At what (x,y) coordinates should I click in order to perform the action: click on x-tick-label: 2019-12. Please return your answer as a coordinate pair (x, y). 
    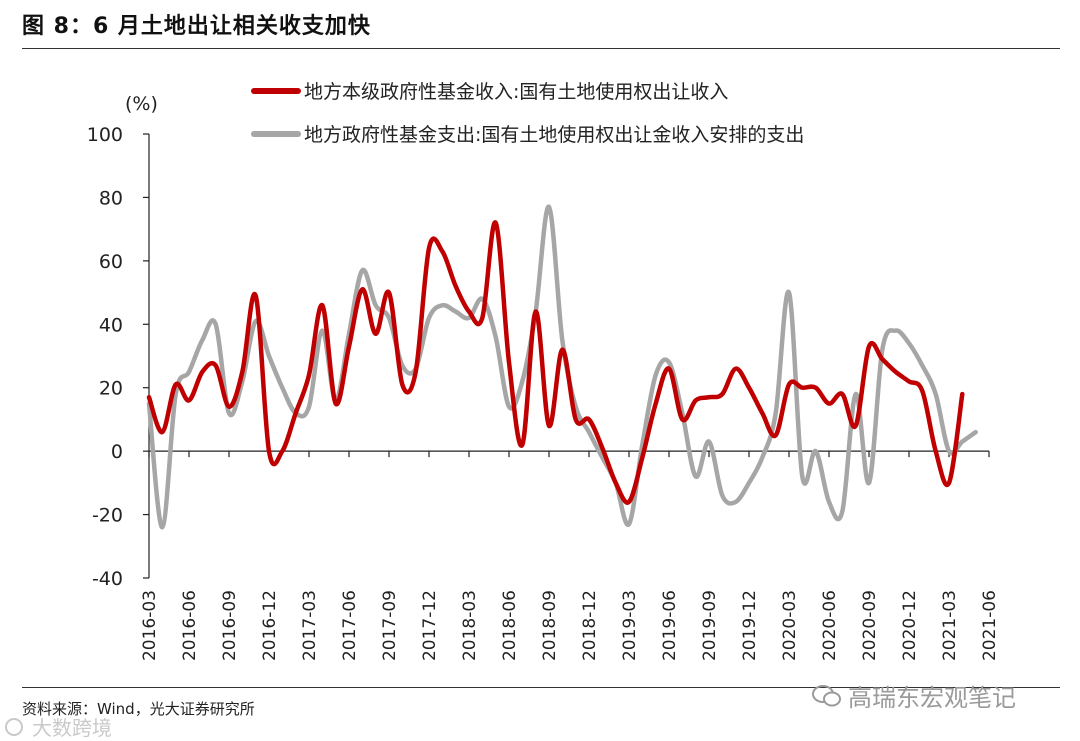
    Looking at the image, I should click on (750, 625).